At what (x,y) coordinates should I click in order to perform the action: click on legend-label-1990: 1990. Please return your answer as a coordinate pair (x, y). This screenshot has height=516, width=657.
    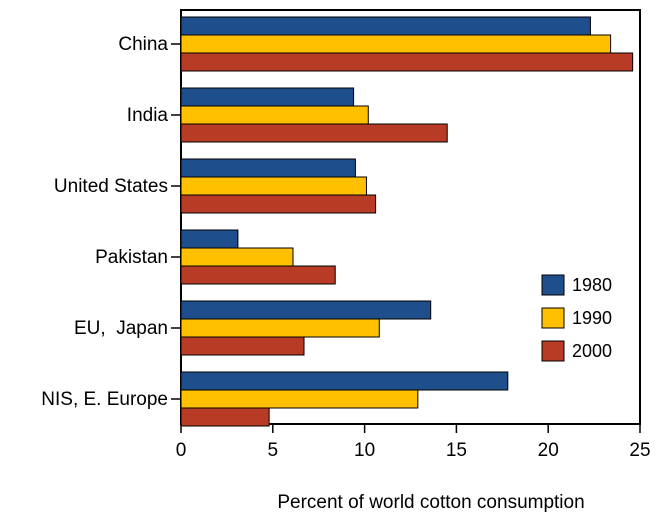
    Looking at the image, I should click on (592, 318).